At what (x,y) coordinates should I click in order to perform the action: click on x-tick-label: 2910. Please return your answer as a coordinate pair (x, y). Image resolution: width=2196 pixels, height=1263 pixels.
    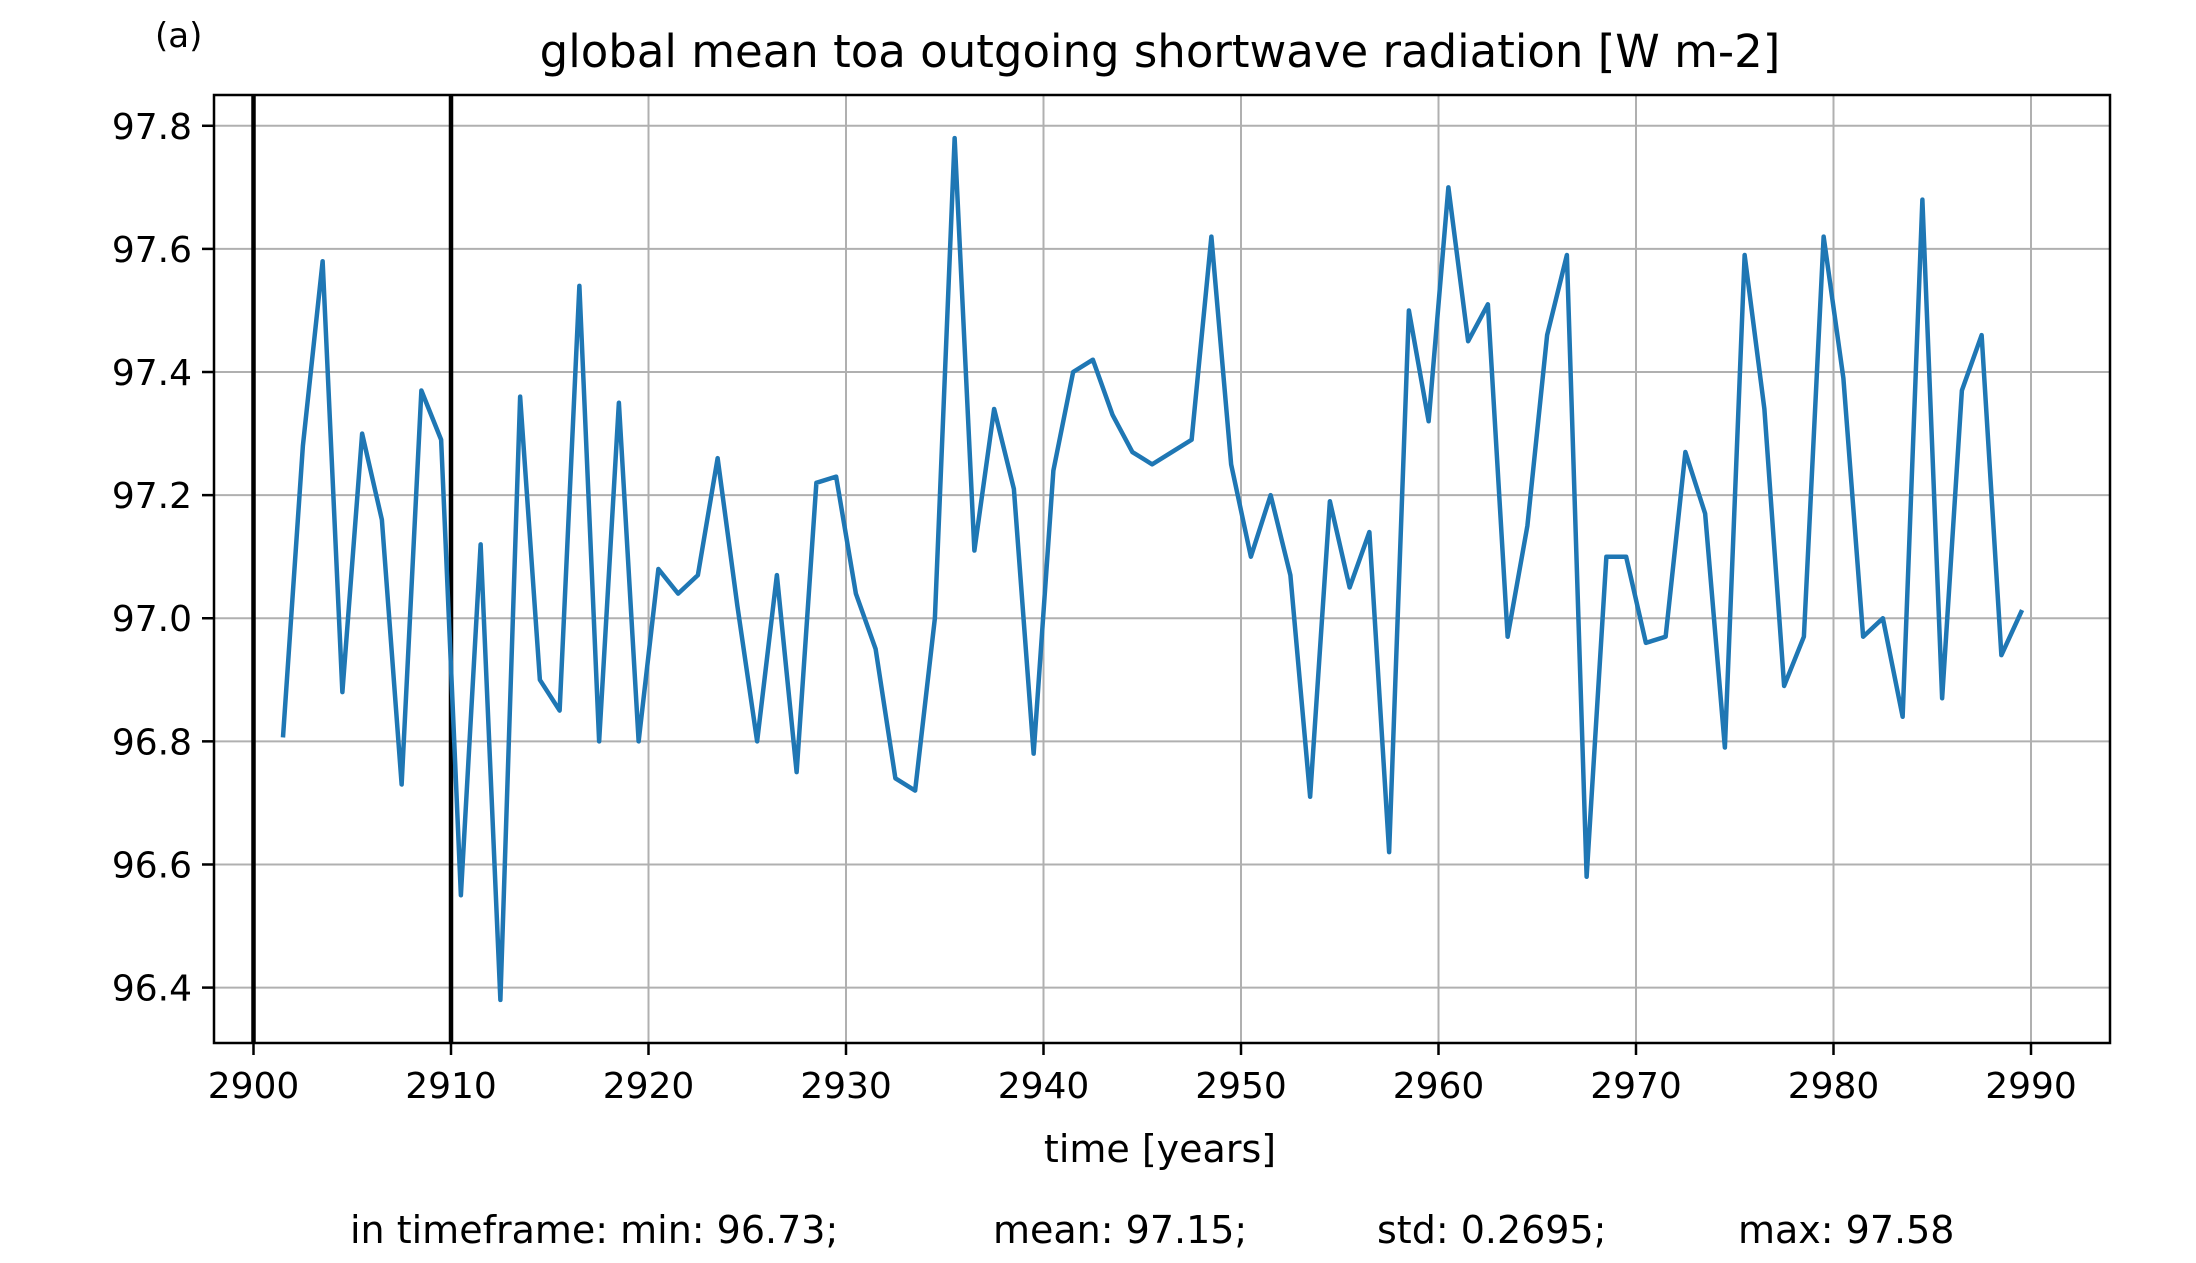
    Looking at the image, I should click on (451, 1086).